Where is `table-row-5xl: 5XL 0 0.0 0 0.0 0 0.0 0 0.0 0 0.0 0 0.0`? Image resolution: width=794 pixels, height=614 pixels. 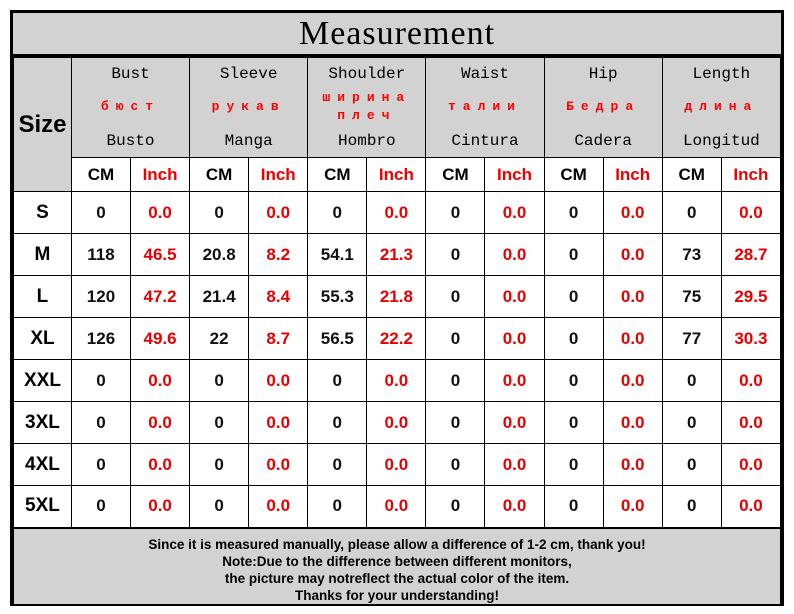 table-row-5xl: 5XL 0 0.0 0 0.0 0 0.0 0 0.0 0 0.0 0 0.0 is located at coordinates (397, 506).